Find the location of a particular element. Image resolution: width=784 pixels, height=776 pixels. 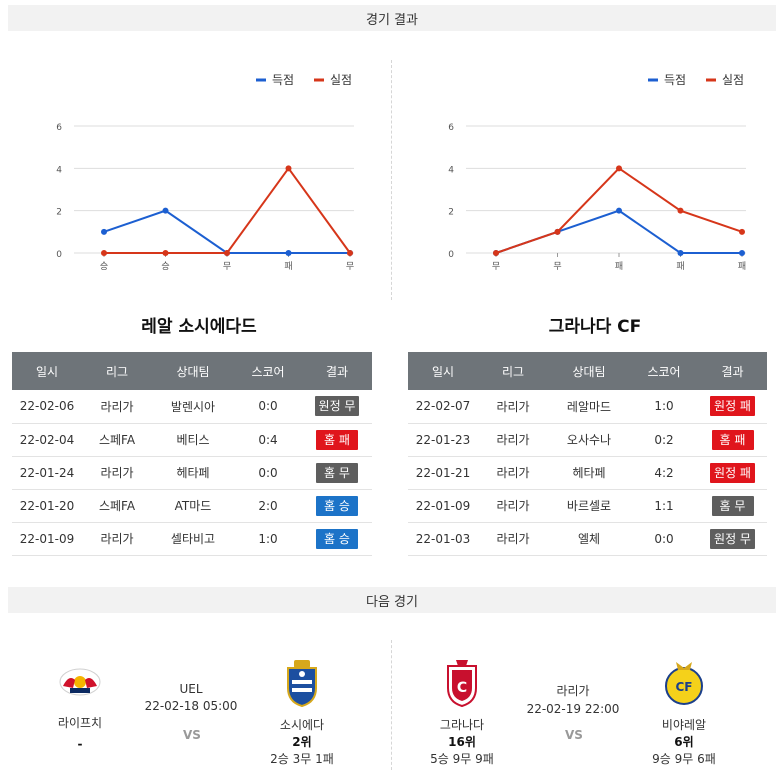

header-opponent: 상대팀 is located at coordinates (193, 371).